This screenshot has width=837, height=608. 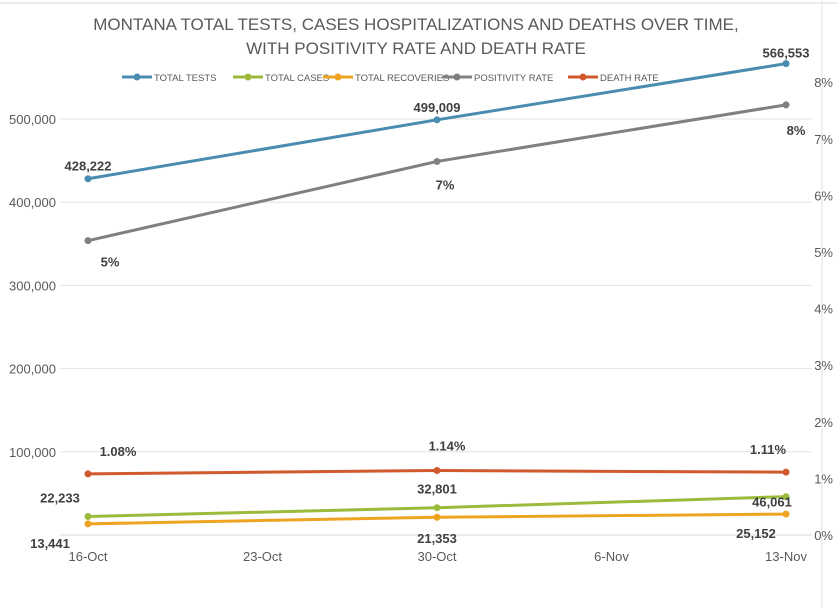 I want to click on data-label: 1.11%, so click(x=768, y=449).